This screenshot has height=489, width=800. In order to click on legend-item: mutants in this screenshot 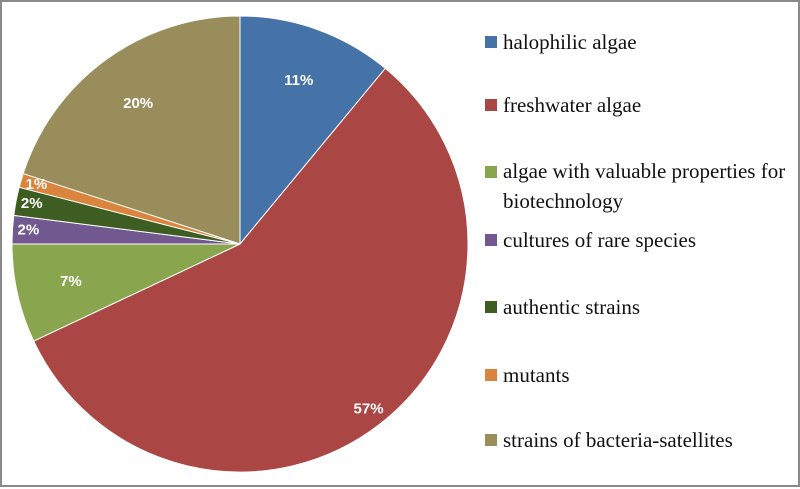, I will do `click(527, 375)`.